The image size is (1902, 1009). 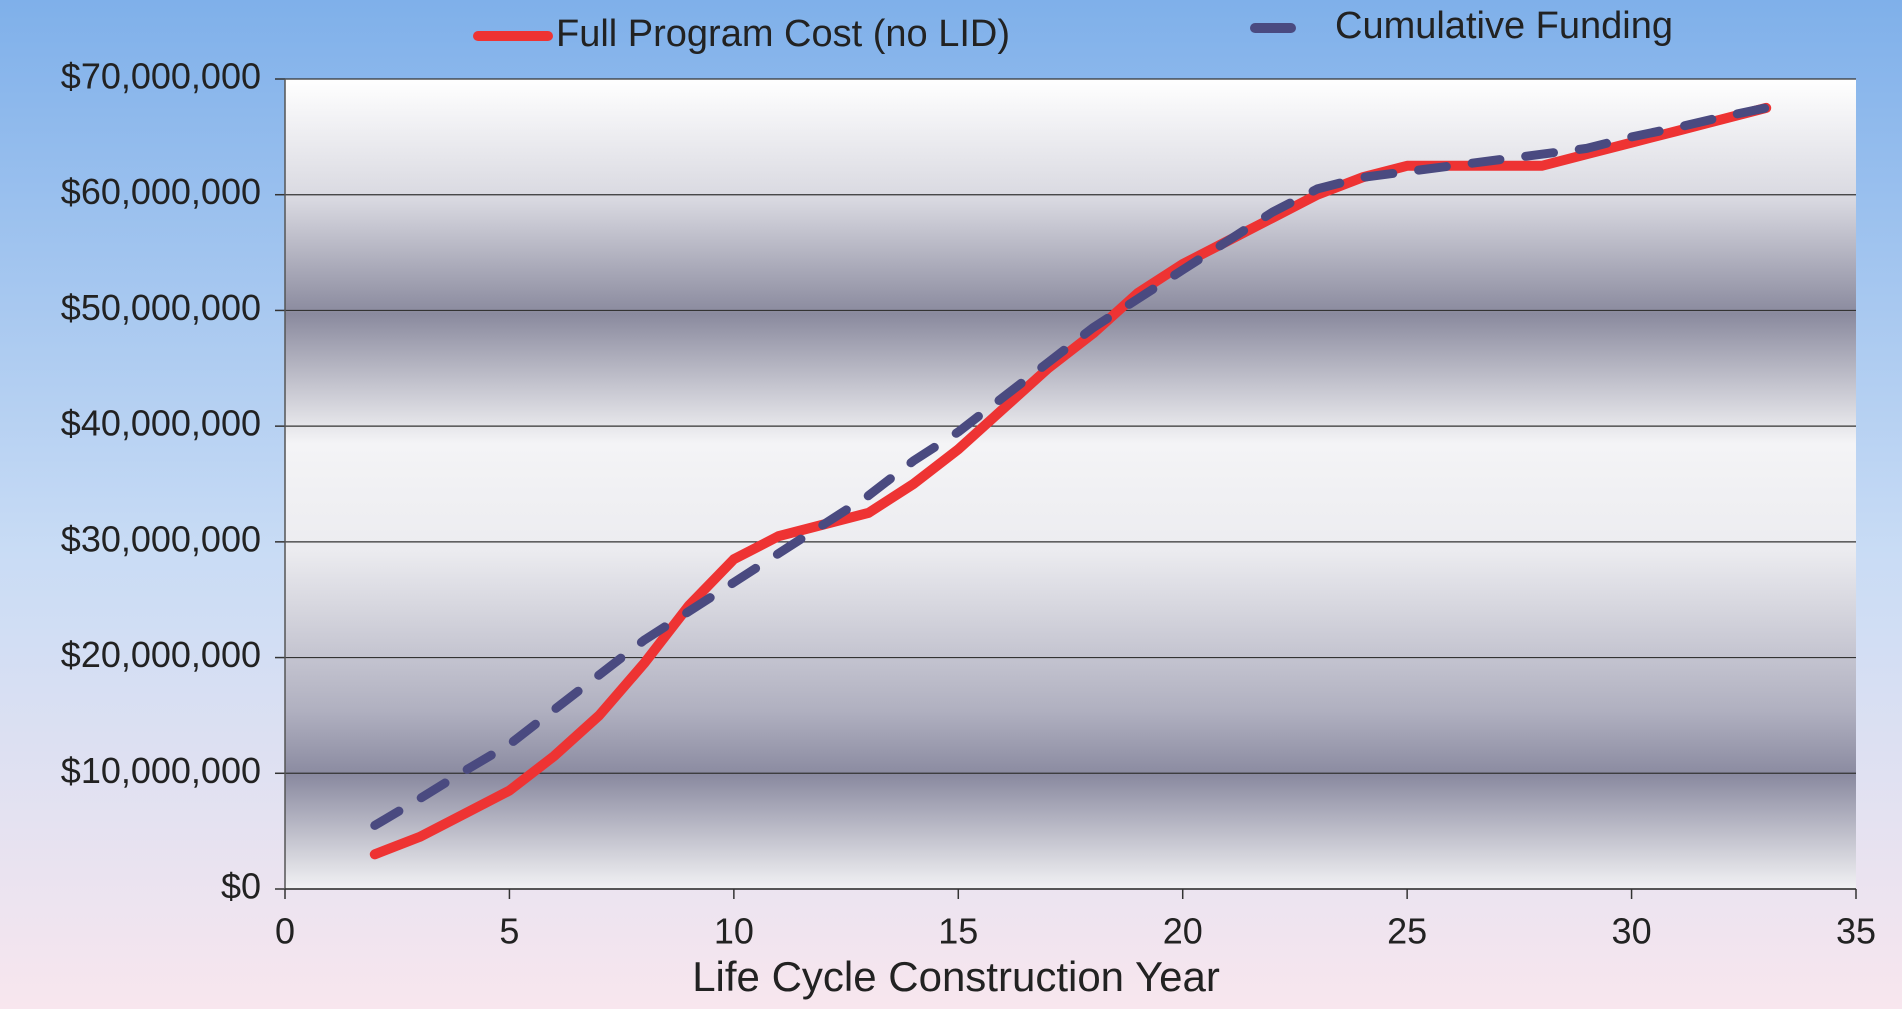 What do you see at coordinates (161, 538) in the screenshot?
I see `y-tick-label: $30,000,000` at bounding box center [161, 538].